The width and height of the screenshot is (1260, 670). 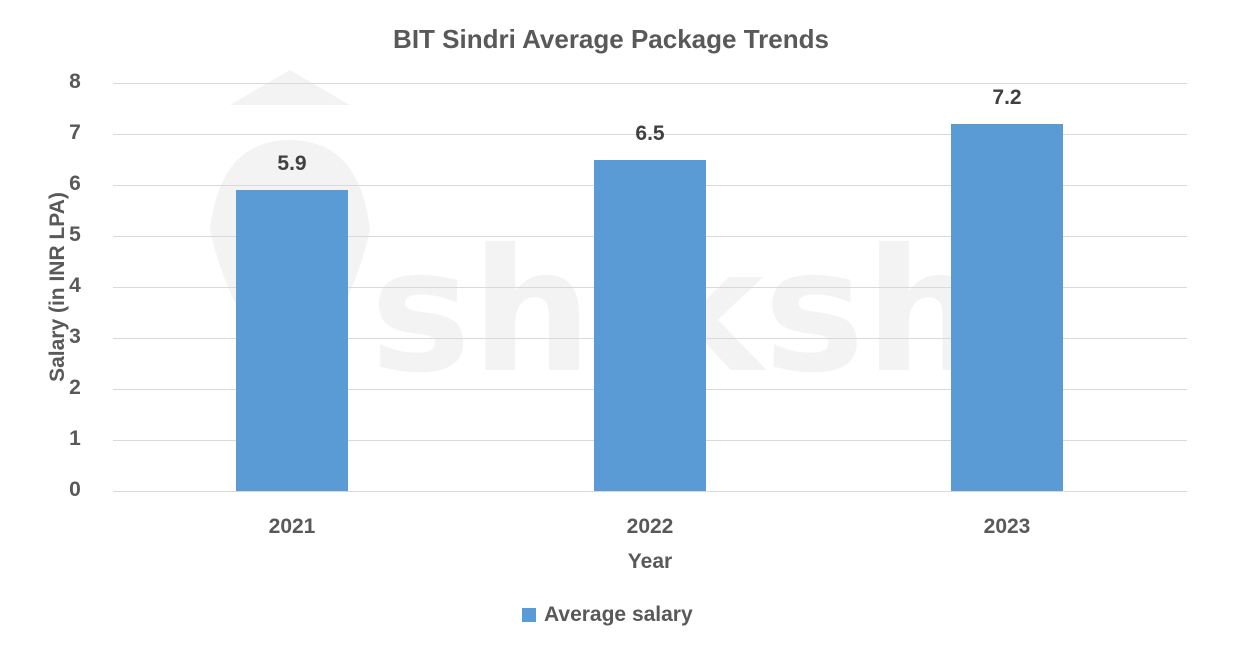 What do you see at coordinates (75, 438) in the screenshot?
I see `y-tick-label: 1` at bounding box center [75, 438].